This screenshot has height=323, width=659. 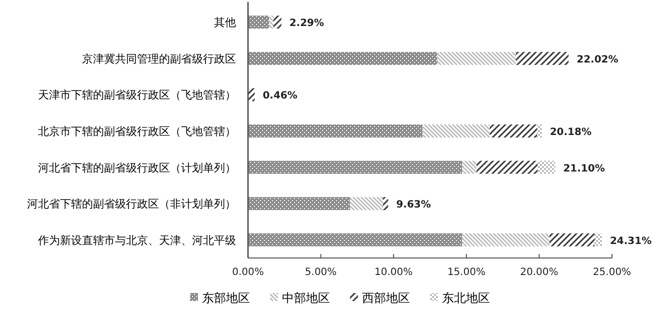 I want to click on total-label: 22.02%, so click(x=597, y=60).